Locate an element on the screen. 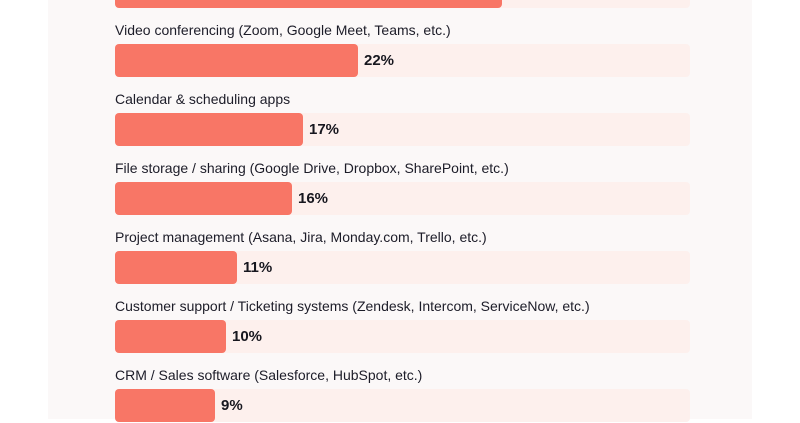 Image resolution: width=800 pixels, height=423 pixels. value-label: 17% is located at coordinates (324, 129).